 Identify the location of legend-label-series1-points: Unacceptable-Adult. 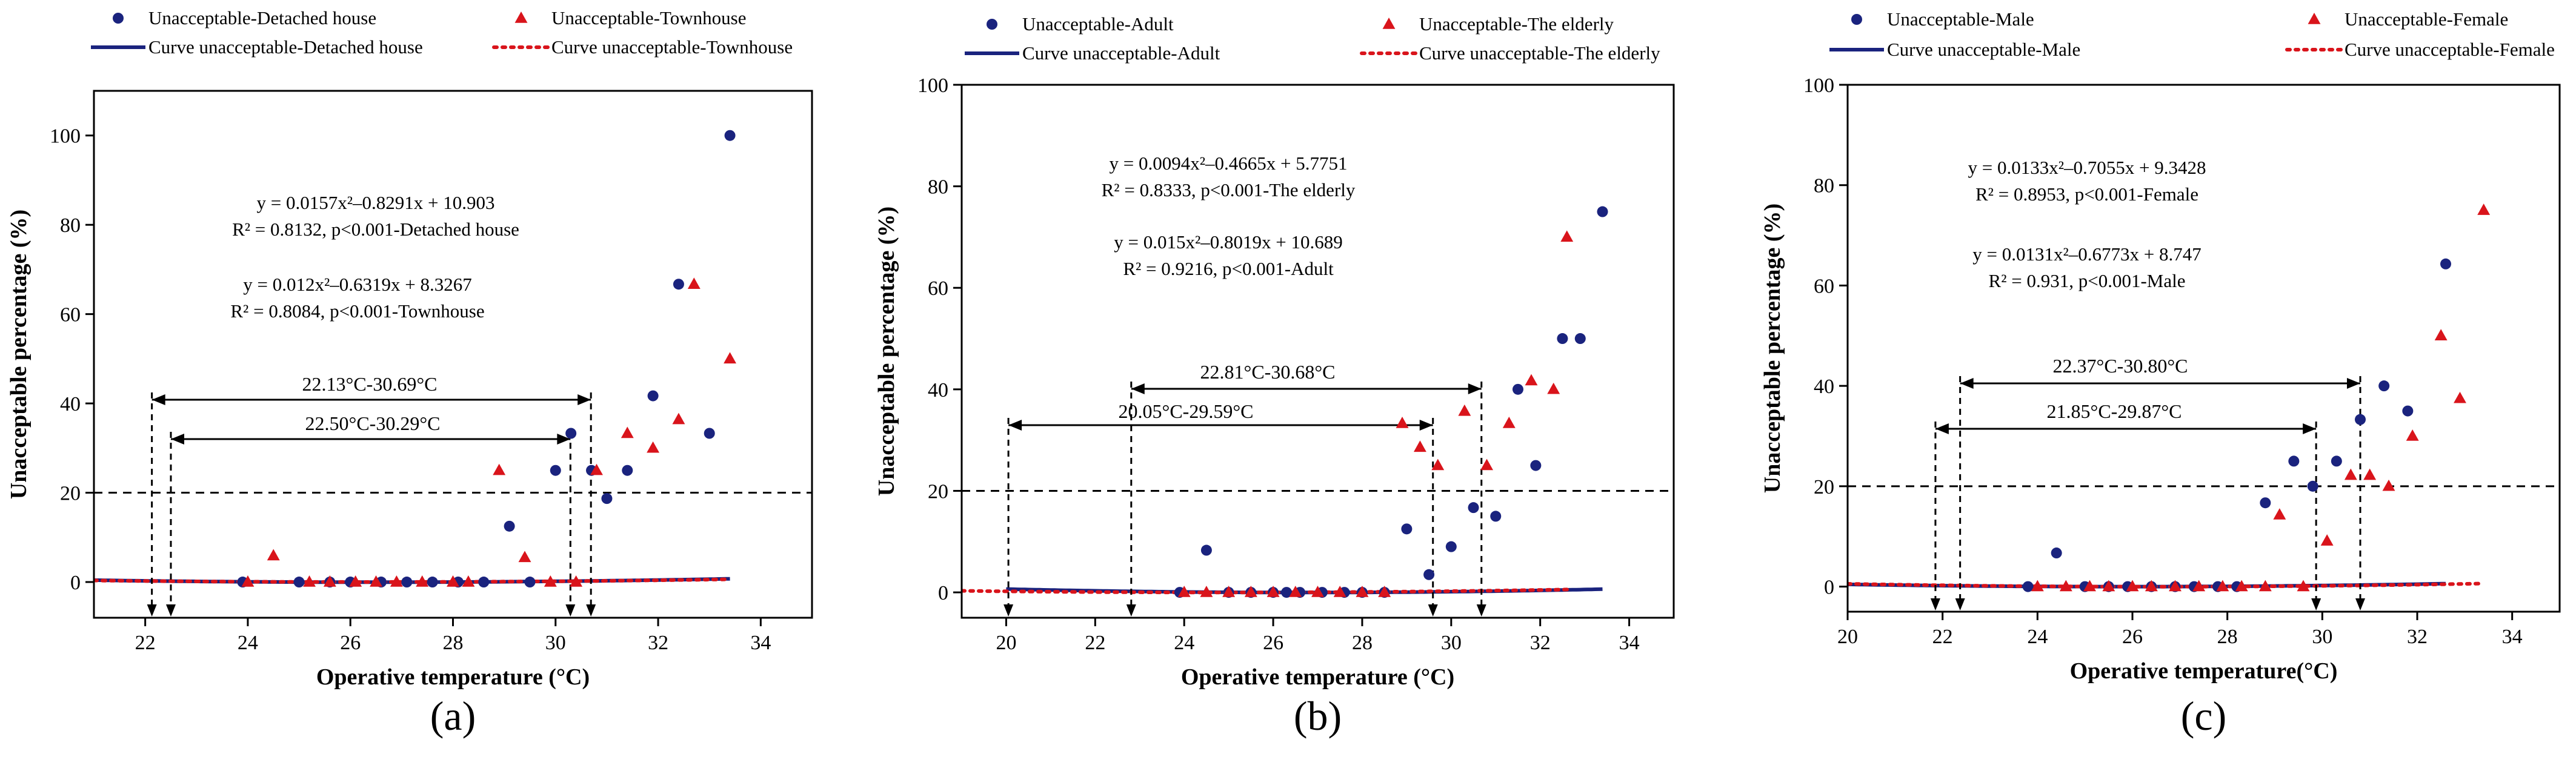
(1098, 24).